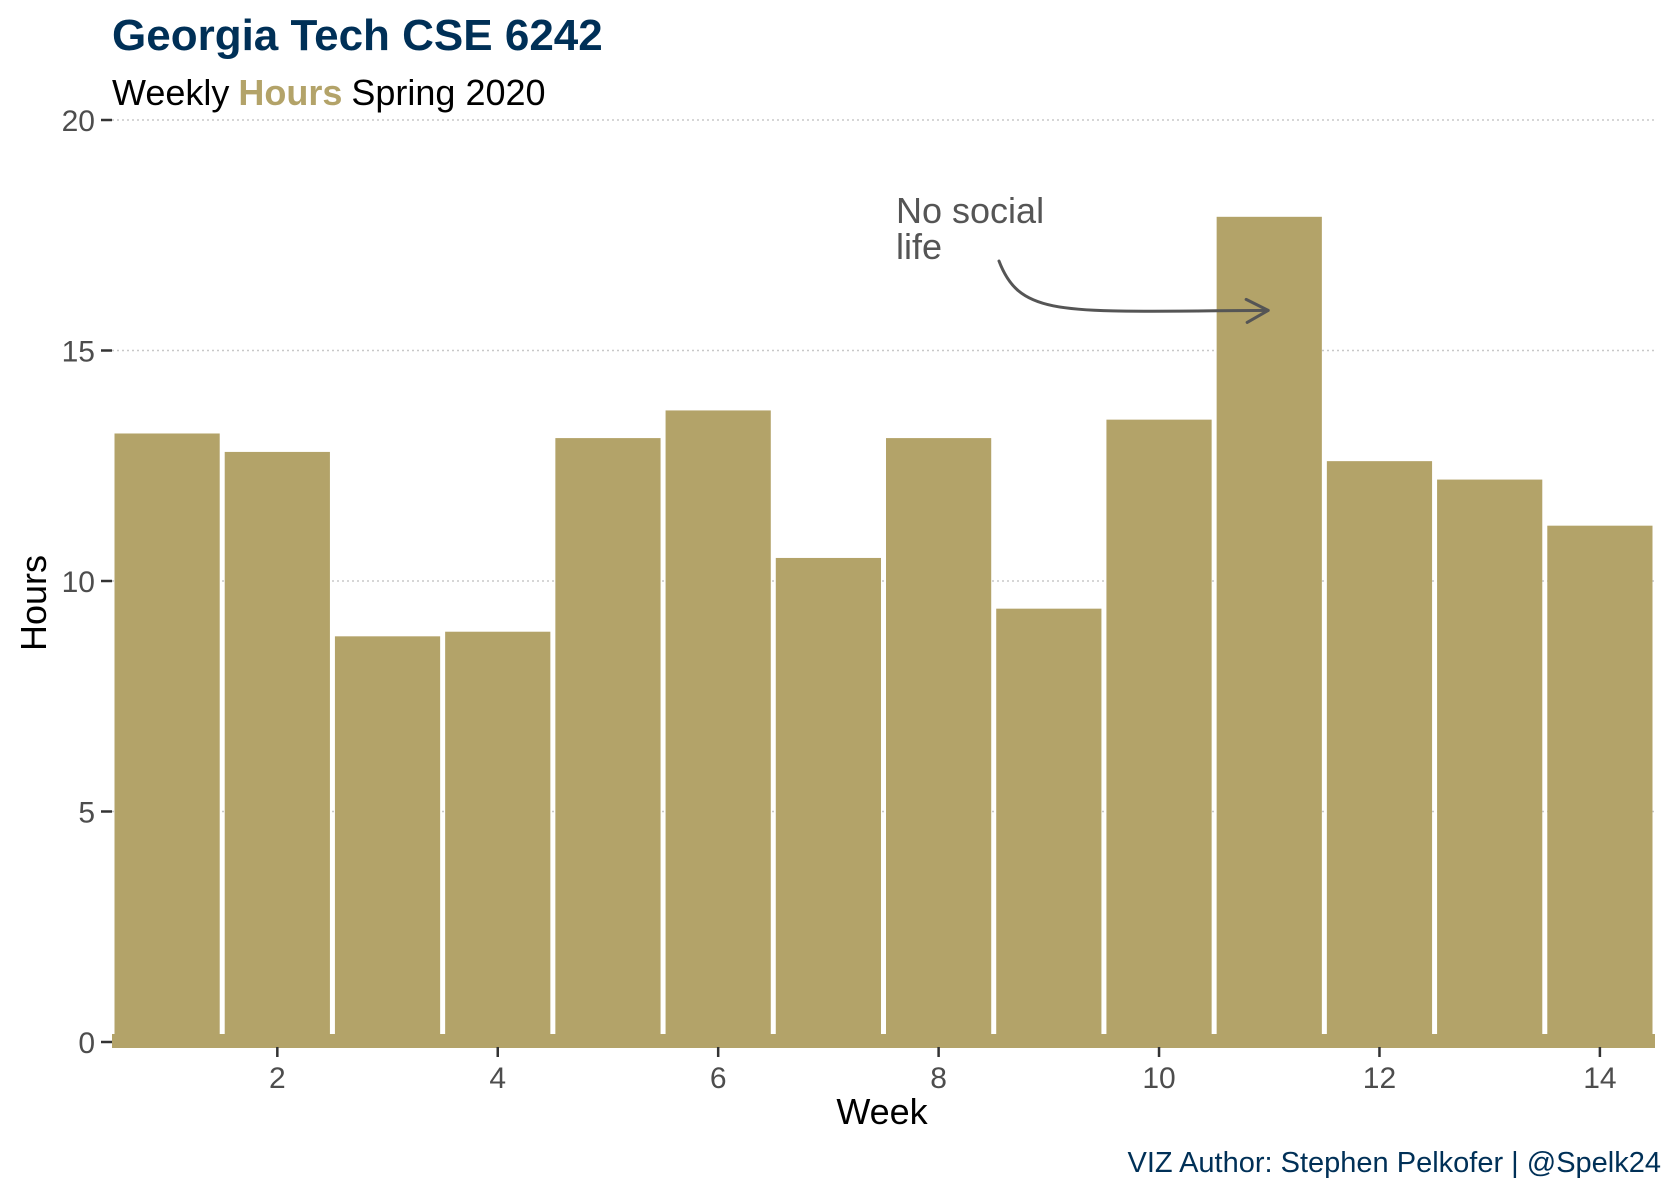  What do you see at coordinates (1599, 1078) in the screenshot?
I see `x-tick-label: 14` at bounding box center [1599, 1078].